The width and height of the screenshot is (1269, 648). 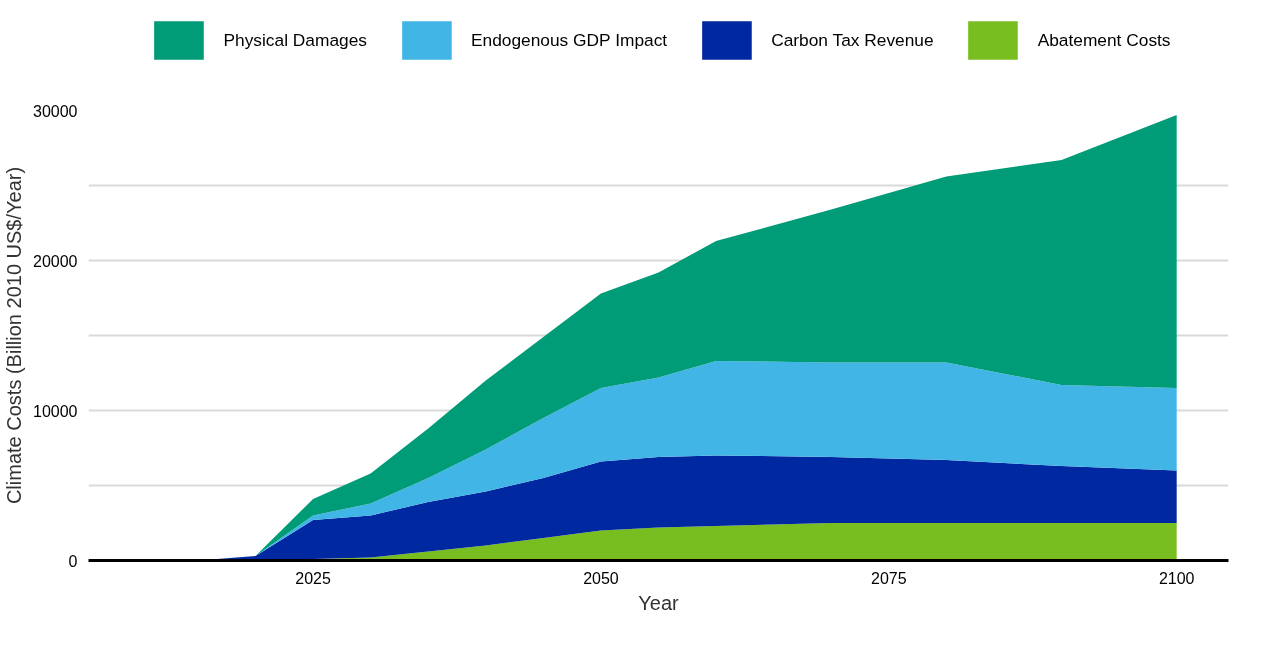 What do you see at coordinates (55, 261) in the screenshot?
I see `y-tick-label: 20000` at bounding box center [55, 261].